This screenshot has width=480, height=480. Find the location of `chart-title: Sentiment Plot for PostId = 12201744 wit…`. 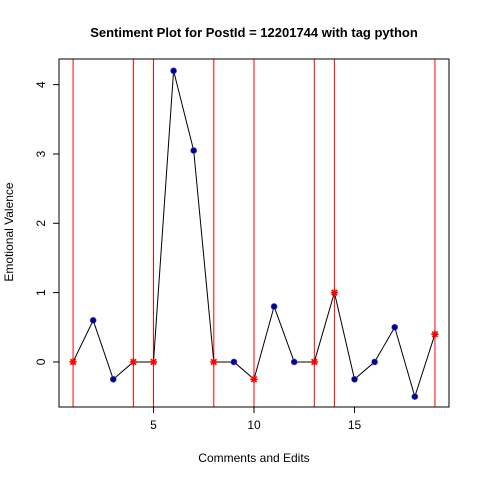

chart-title: Sentiment Plot for PostId = 12201744 wit… is located at coordinates (254, 32).